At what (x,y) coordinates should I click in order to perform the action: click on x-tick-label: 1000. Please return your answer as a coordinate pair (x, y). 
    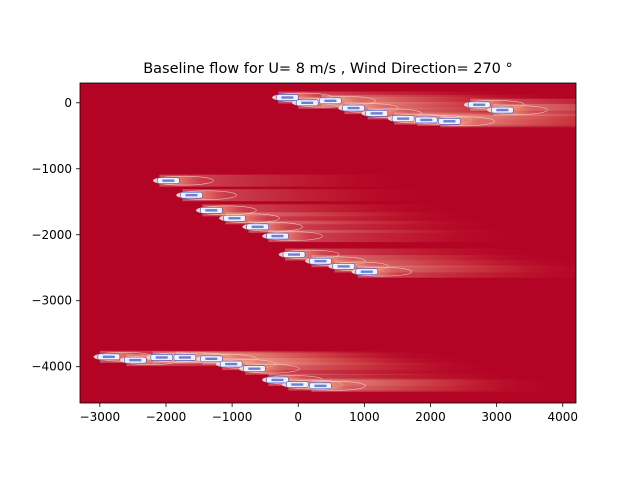
    Looking at the image, I should click on (364, 417).